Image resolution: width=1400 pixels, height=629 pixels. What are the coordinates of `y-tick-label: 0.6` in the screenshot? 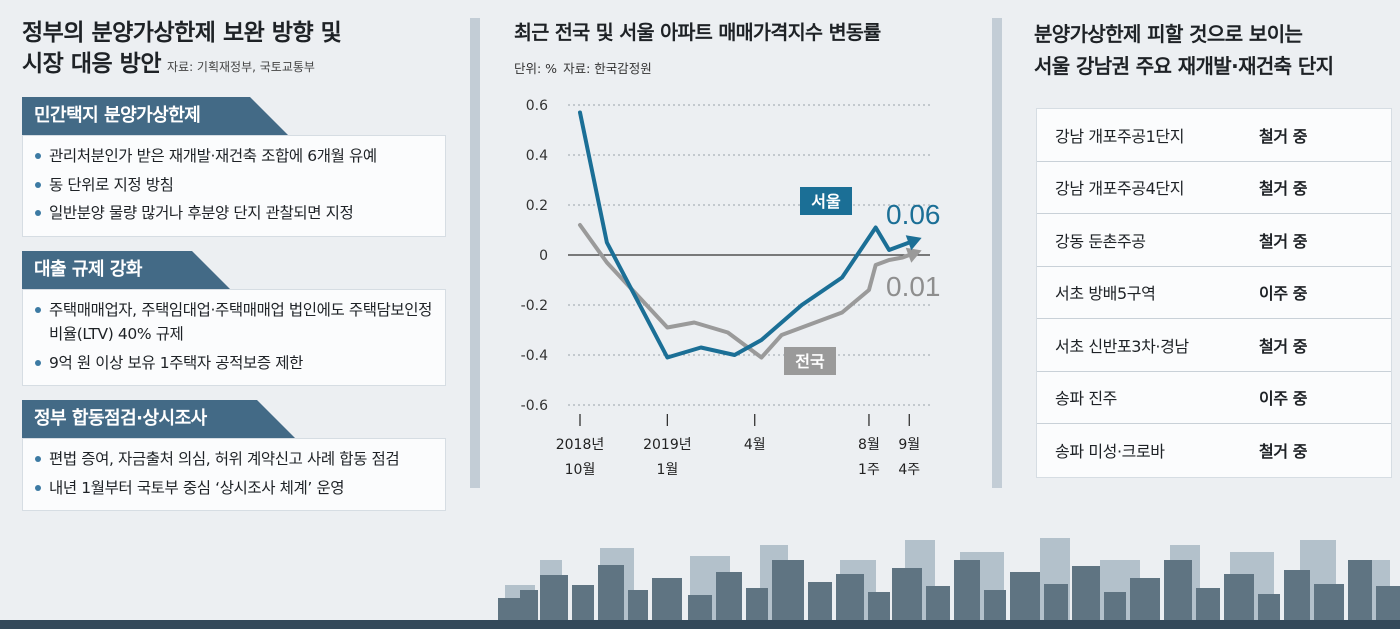 It's located at (537, 106).